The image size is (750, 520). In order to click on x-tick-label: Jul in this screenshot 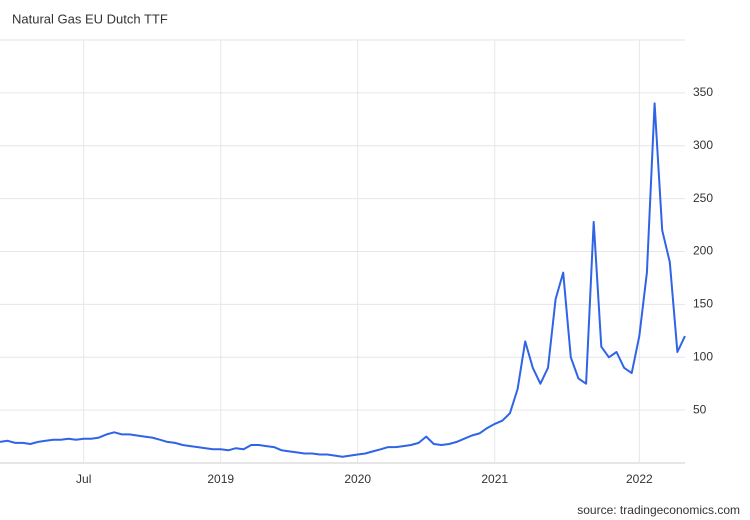, I will do `click(83, 479)`.